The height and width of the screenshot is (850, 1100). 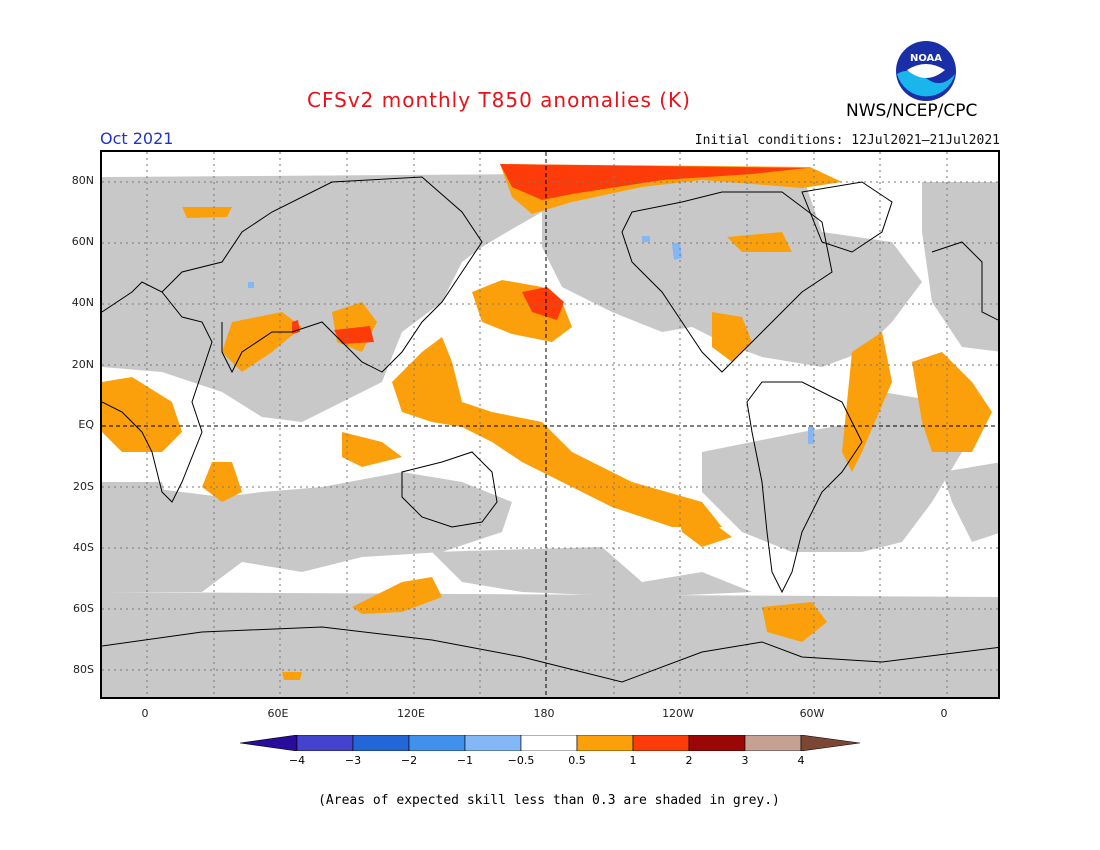 I want to click on coast-right-edge, so click(x=964, y=281).